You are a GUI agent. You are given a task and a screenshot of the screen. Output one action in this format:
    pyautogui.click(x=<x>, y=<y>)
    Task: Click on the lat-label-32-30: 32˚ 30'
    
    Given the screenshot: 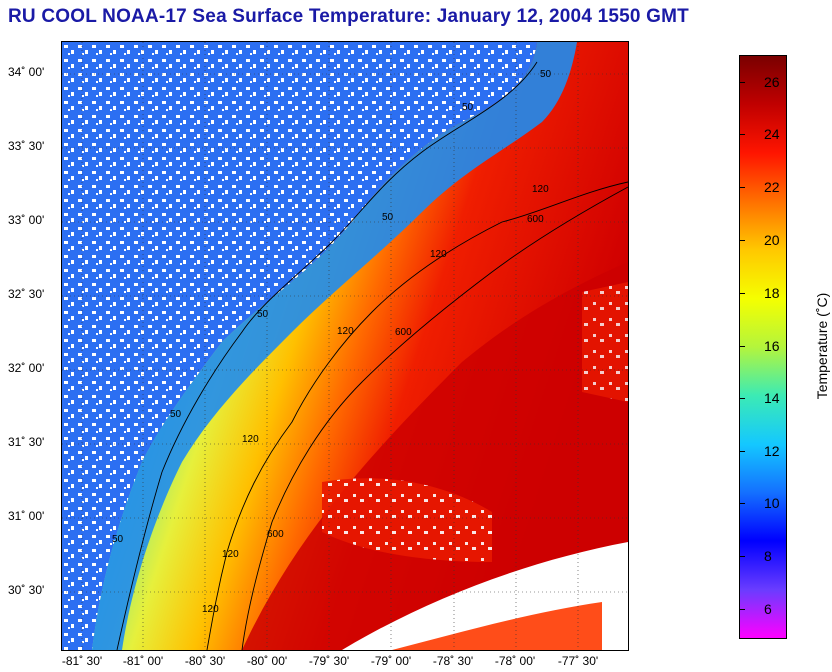 What is the action you would take?
    pyautogui.click(x=26, y=294)
    